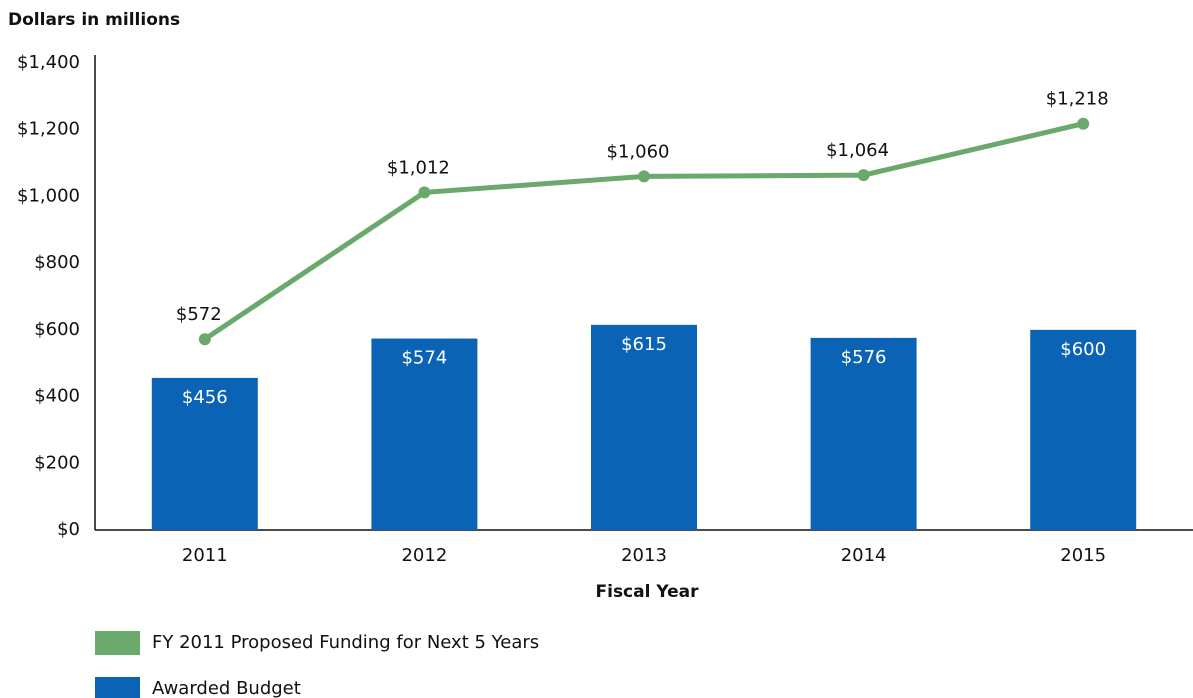  Describe the element at coordinates (48, 62) in the screenshot. I see `y-tick-label: $1,400` at that location.